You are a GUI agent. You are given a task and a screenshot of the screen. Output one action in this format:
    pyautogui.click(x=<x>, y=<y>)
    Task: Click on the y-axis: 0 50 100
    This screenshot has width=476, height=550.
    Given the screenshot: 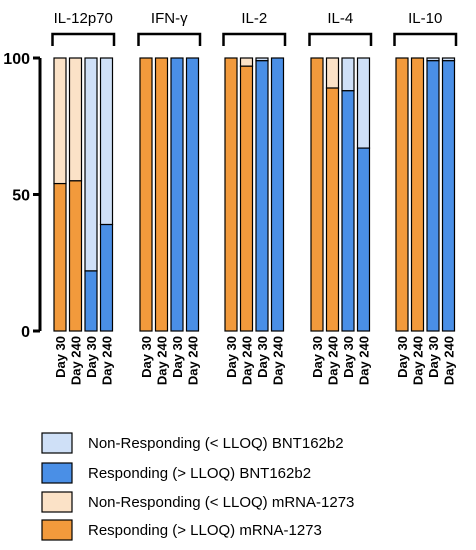 What is the action you would take?
    pyautogui.click(x=22, y=196)
    